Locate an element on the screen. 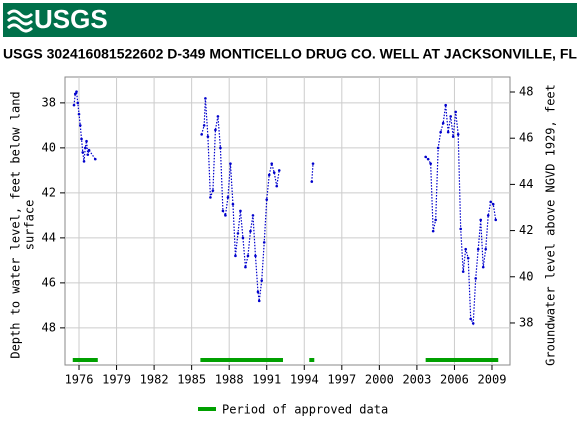 The image size is (580, 430). y2-tick-label: 46 is located at coordinates (526, 138).